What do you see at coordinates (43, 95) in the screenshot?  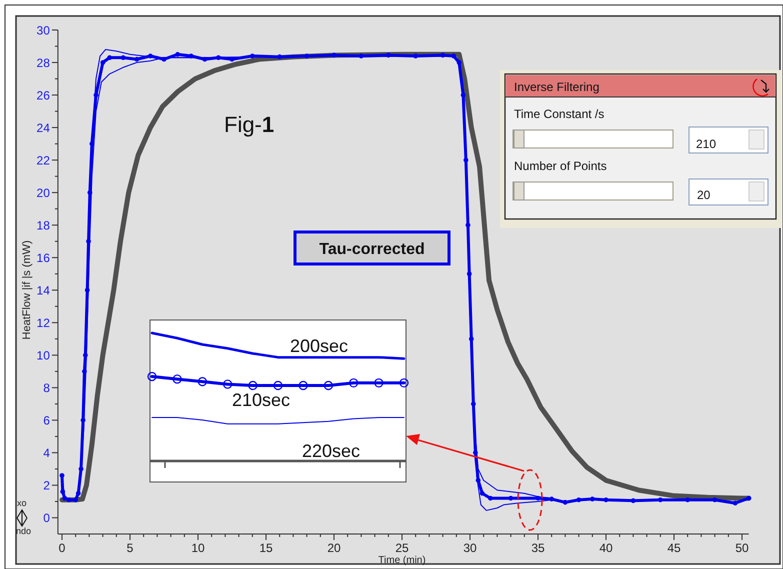 I see `y-tick-label: 26` at bounding box center [43, 95].